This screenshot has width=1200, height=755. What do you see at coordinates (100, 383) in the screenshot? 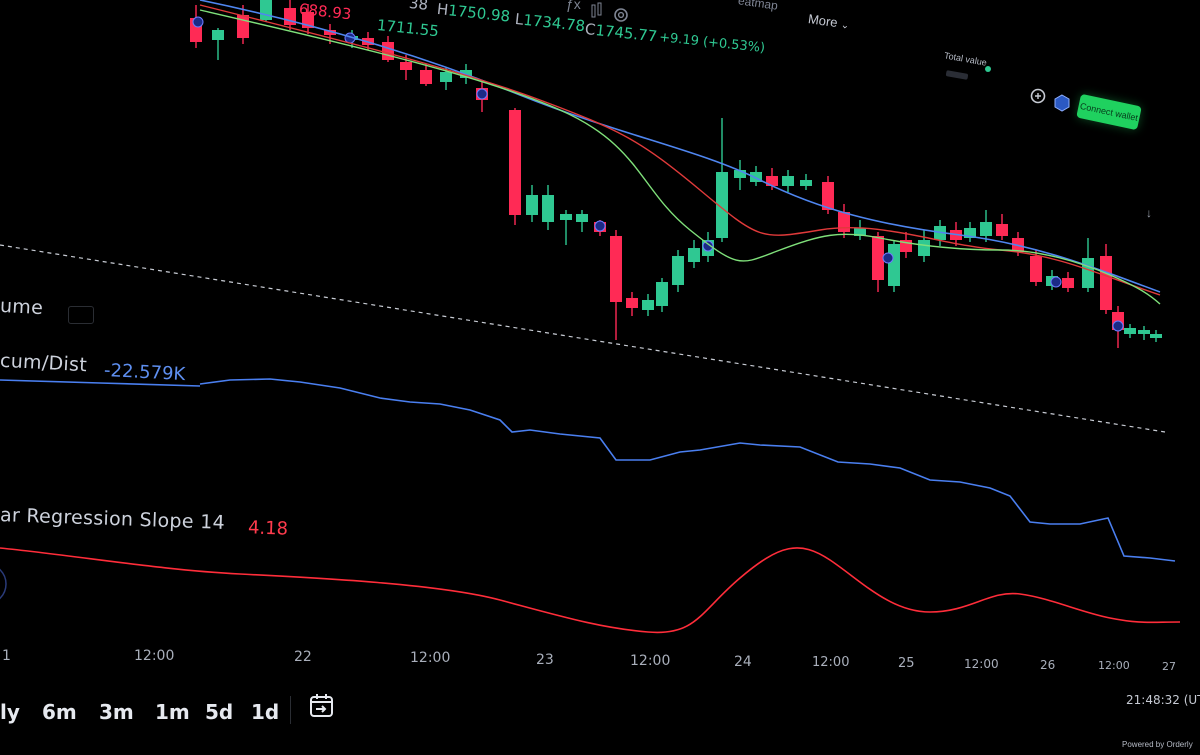
I see `accum-dist-line-left` at bounding box center [100, 383].